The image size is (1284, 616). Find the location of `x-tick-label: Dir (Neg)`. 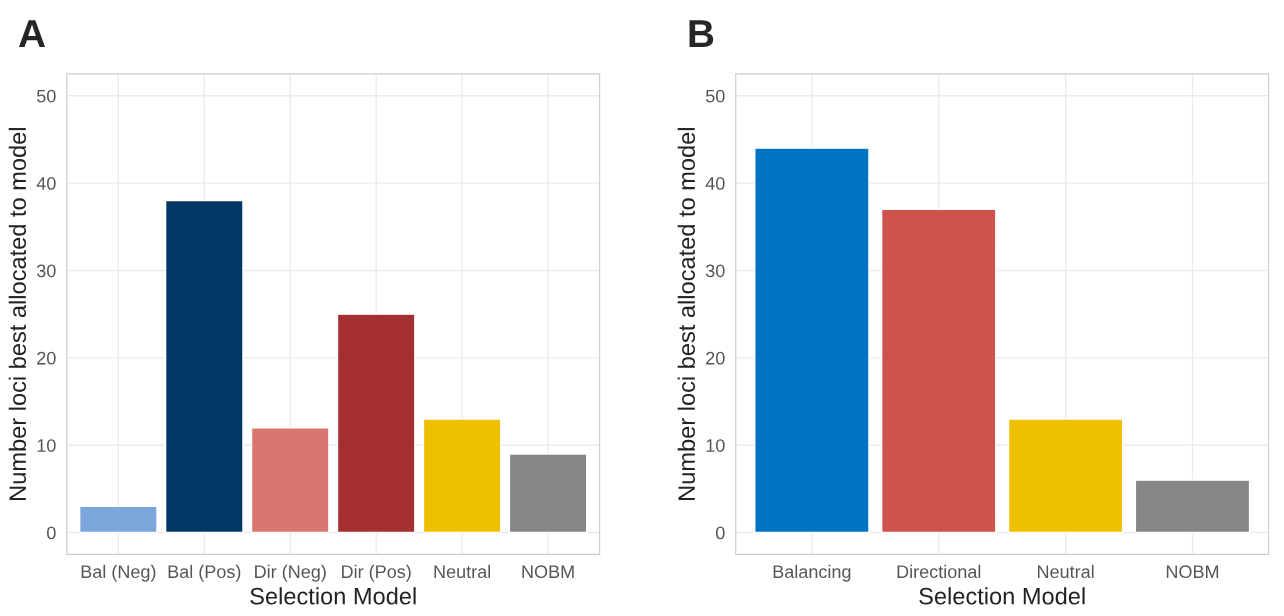

x-tick-label: Dir (Neg) is located at coordinates (290, 573).